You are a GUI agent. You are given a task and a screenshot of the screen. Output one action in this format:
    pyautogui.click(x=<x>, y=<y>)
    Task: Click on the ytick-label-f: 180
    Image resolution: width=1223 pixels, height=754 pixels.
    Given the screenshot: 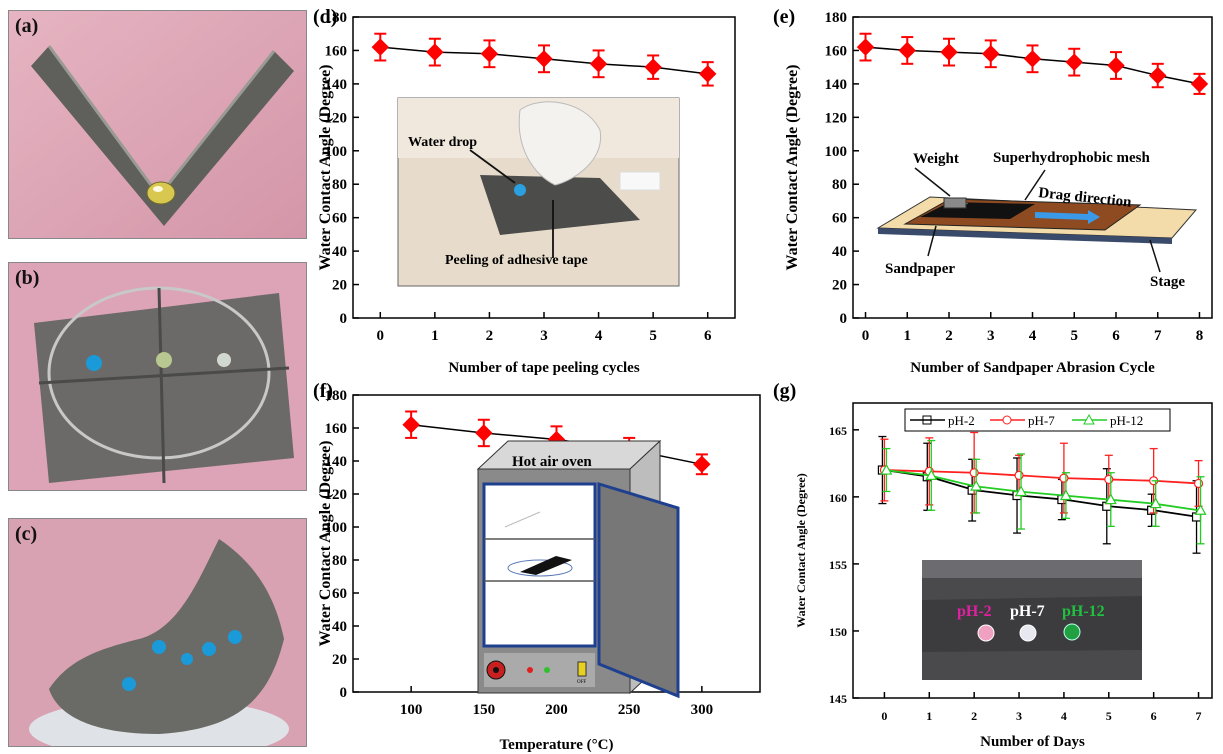 What is the action you would take?
    pyautogui.click(x=336, y=396)
    